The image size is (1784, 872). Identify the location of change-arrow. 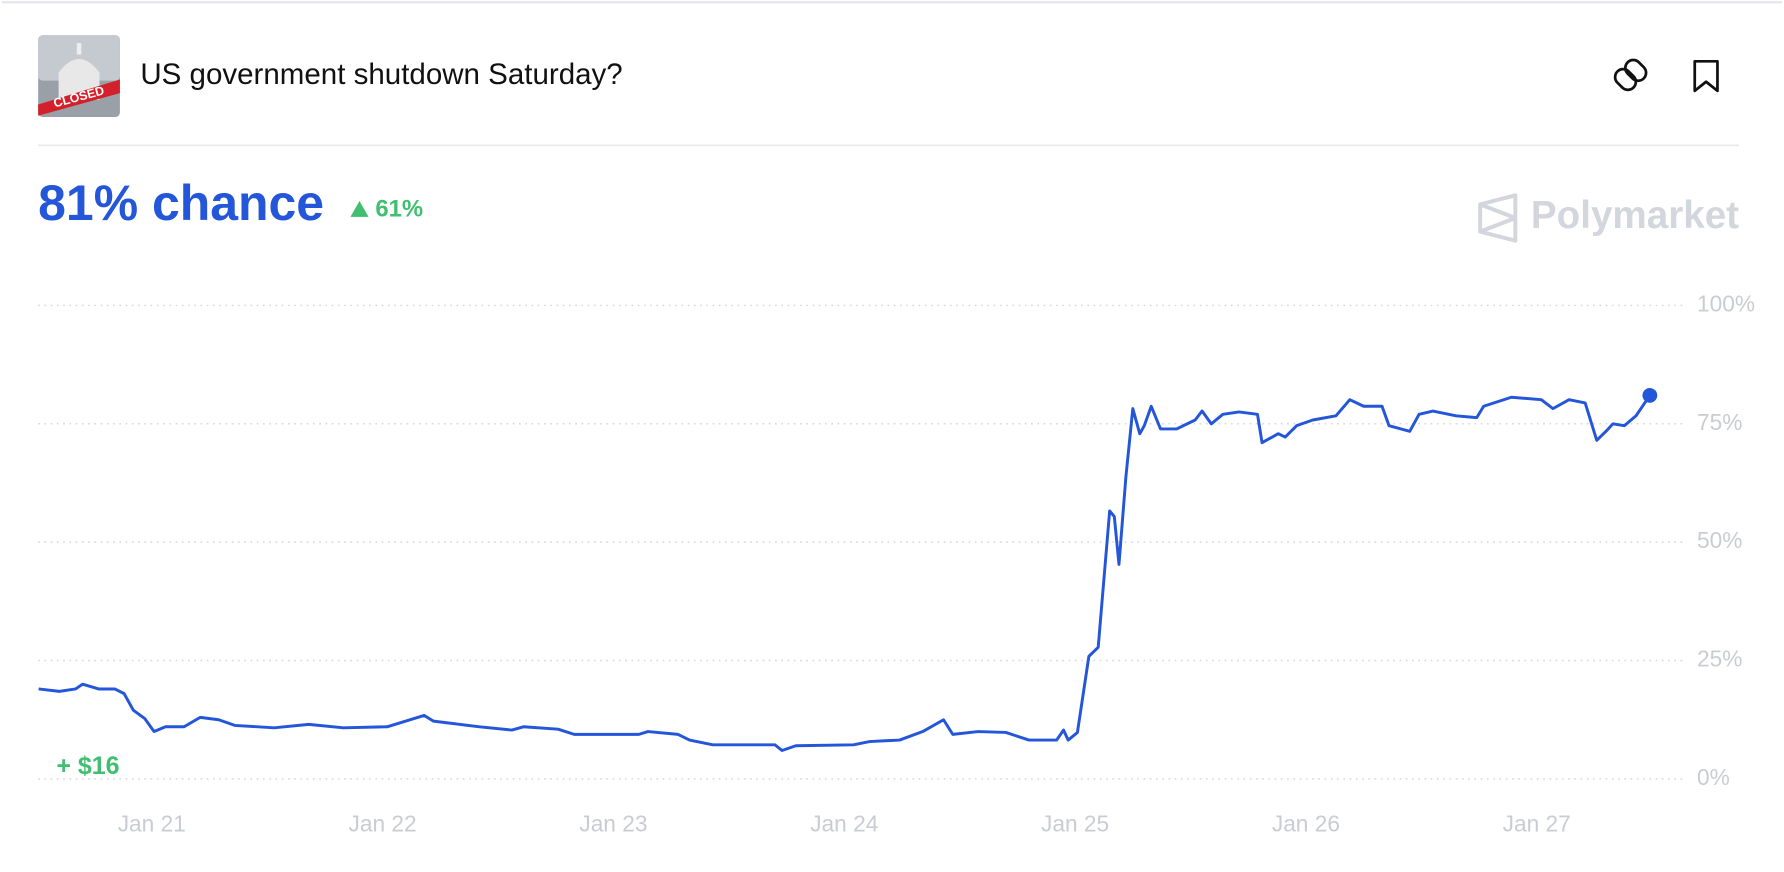
(359, 208).